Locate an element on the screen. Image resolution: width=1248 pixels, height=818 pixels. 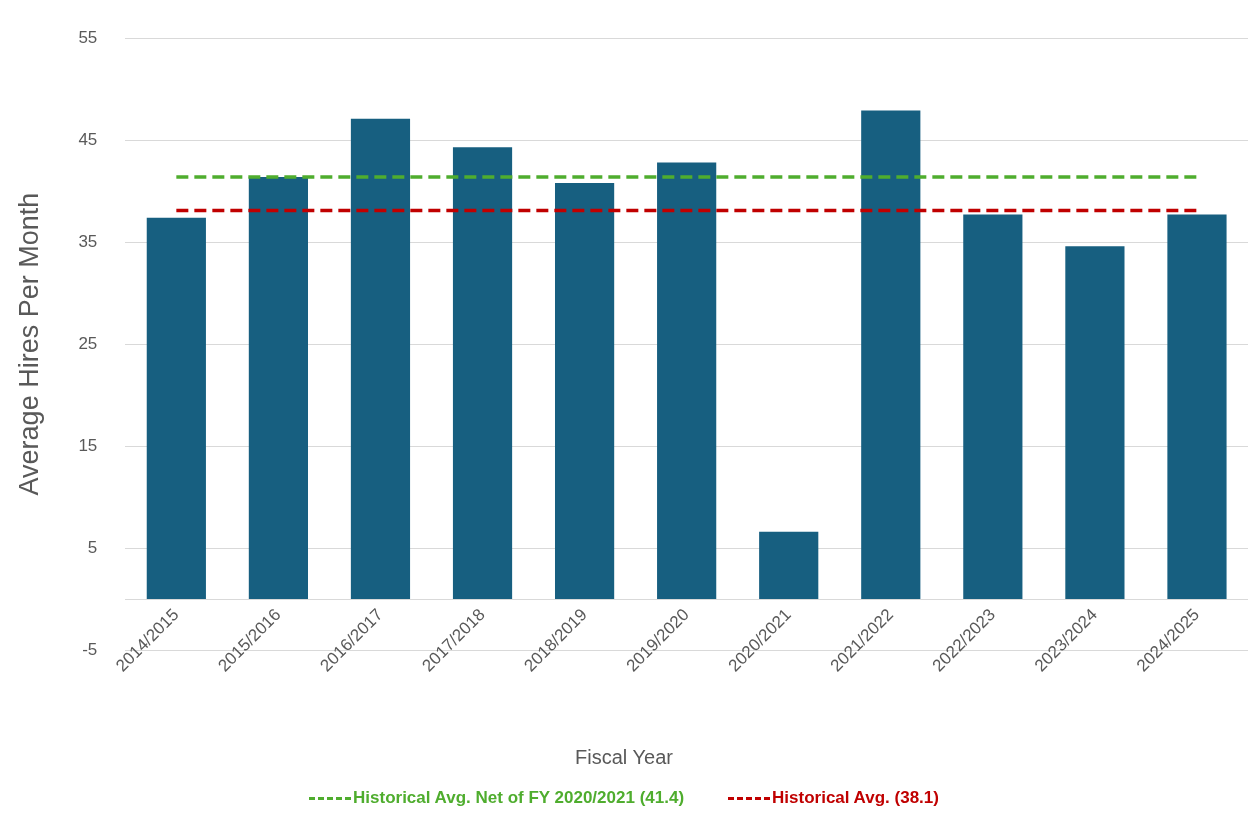
y-axis-title: Average Hires Per Month is located at coordinates (28, 344).